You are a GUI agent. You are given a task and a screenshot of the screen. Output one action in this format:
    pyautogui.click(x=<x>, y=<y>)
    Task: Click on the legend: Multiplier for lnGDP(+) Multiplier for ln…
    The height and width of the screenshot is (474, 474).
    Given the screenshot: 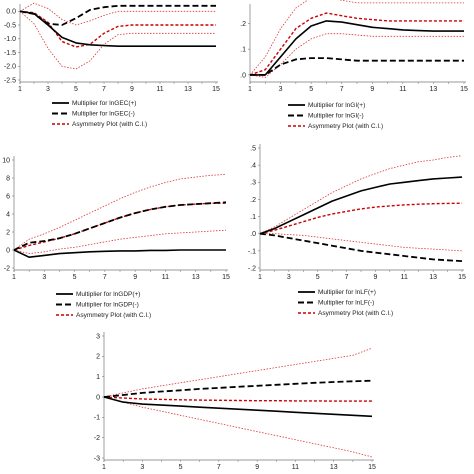 What is the action you would take?
    pyautogui.click(x=103, y=305)
    